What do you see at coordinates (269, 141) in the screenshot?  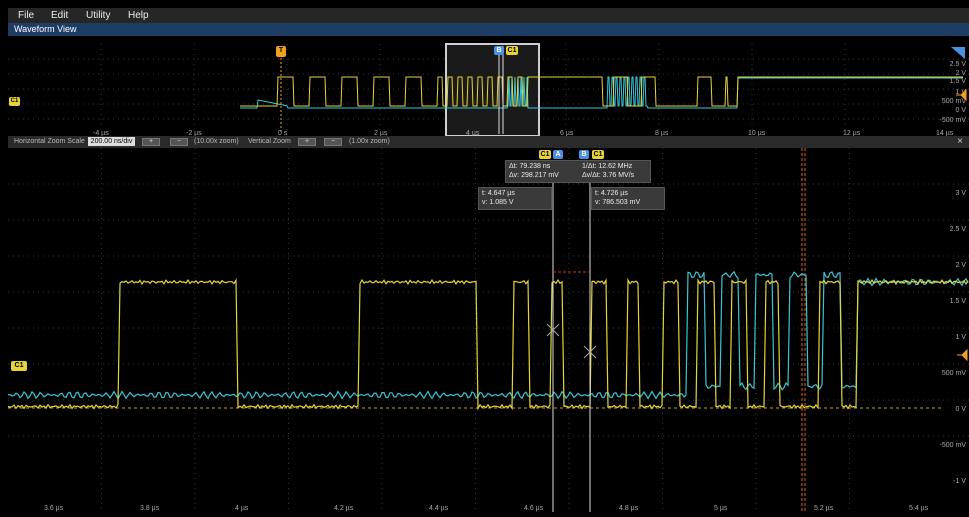 I see `vertical-zoom-label: Vertical Zoom` at bounding box center [269, 141].